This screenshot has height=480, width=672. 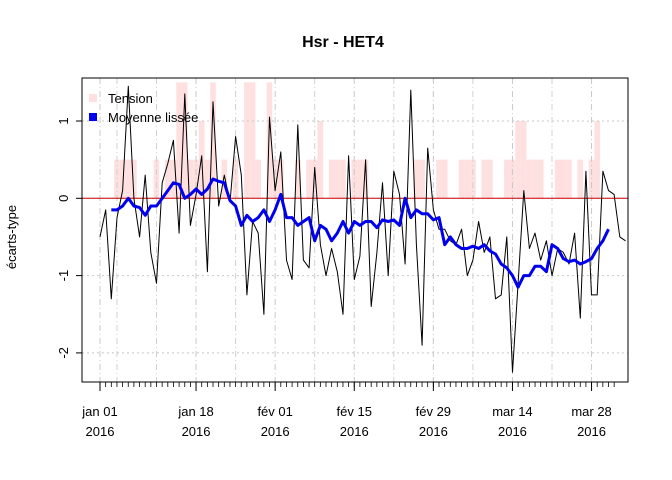 I want to click on x-tick-label: jan 18, so click(x=195, y=411).